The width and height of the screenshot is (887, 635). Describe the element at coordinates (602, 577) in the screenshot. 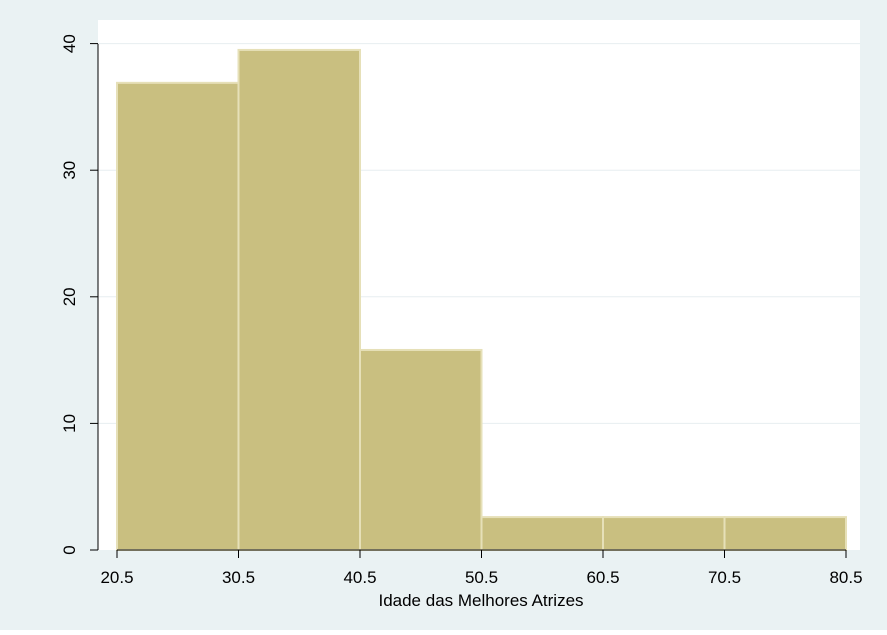

I see `x-tick-label: 60.5` at that location.